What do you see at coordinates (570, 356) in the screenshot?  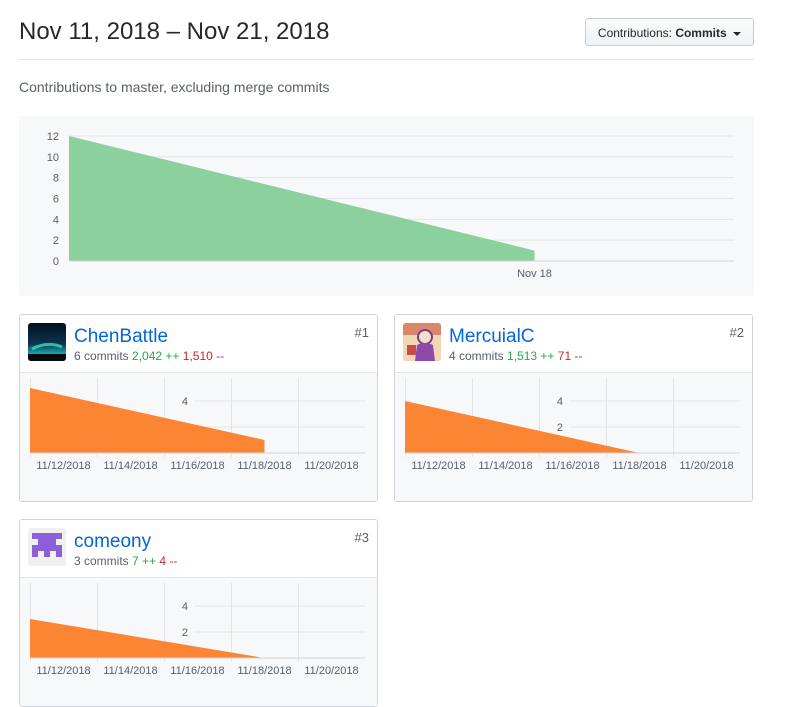 I see `deletions-count: 71 --` at bounding box center [570, 356].